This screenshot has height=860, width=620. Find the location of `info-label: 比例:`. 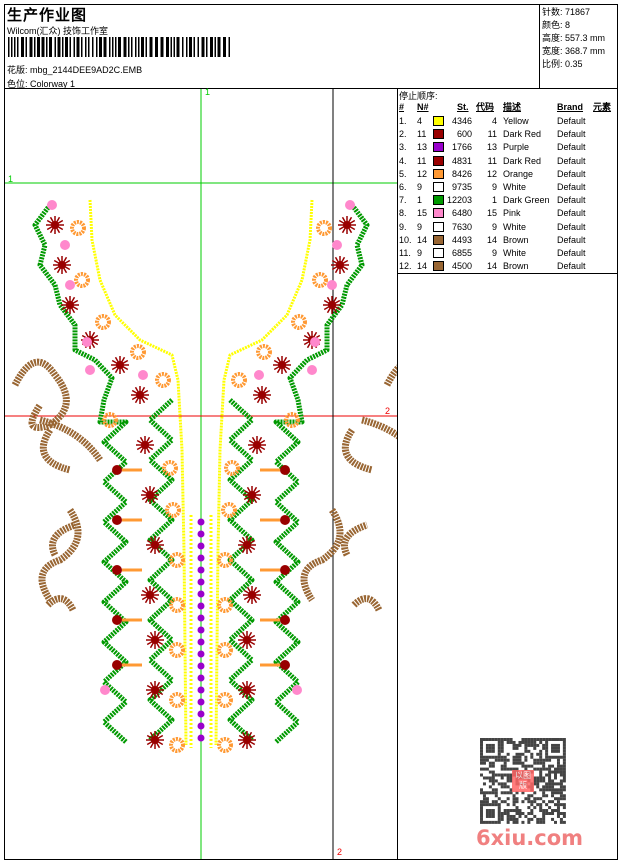

info-label: 比例: is located at coordinates (552, 64).